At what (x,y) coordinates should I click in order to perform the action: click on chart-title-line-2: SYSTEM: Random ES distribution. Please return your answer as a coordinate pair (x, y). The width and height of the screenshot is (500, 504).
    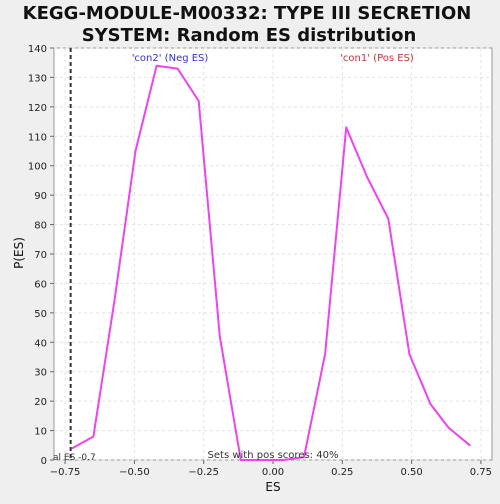
    Looking at the image, I should click on (249, 35).